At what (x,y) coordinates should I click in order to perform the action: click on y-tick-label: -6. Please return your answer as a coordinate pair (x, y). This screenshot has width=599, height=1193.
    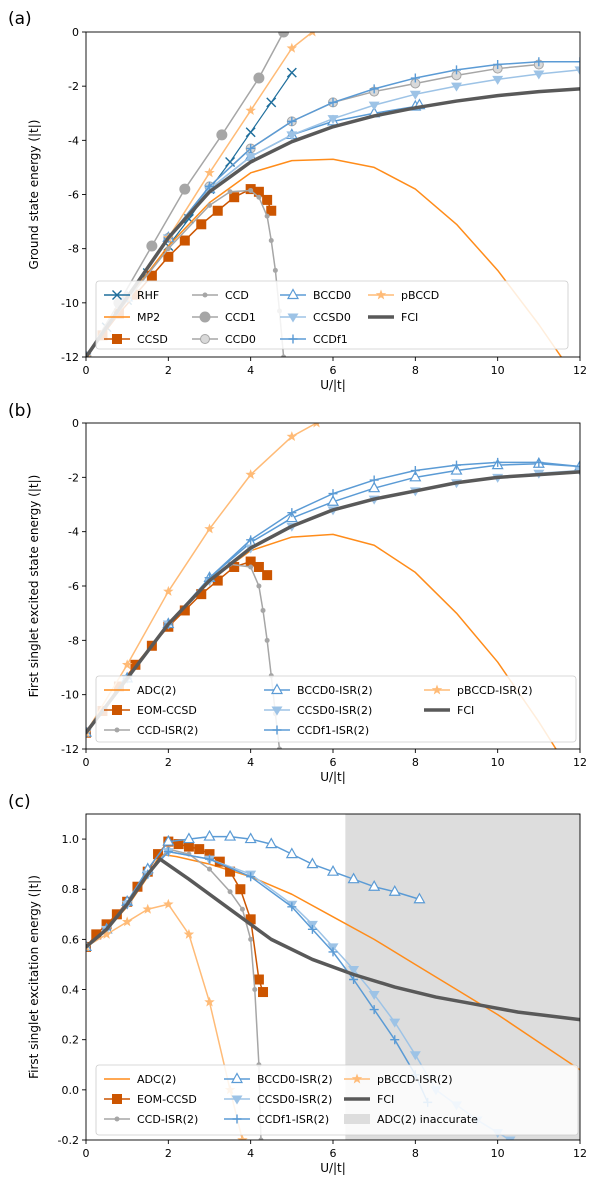
    Looking at the image, I should click on (73, 586).